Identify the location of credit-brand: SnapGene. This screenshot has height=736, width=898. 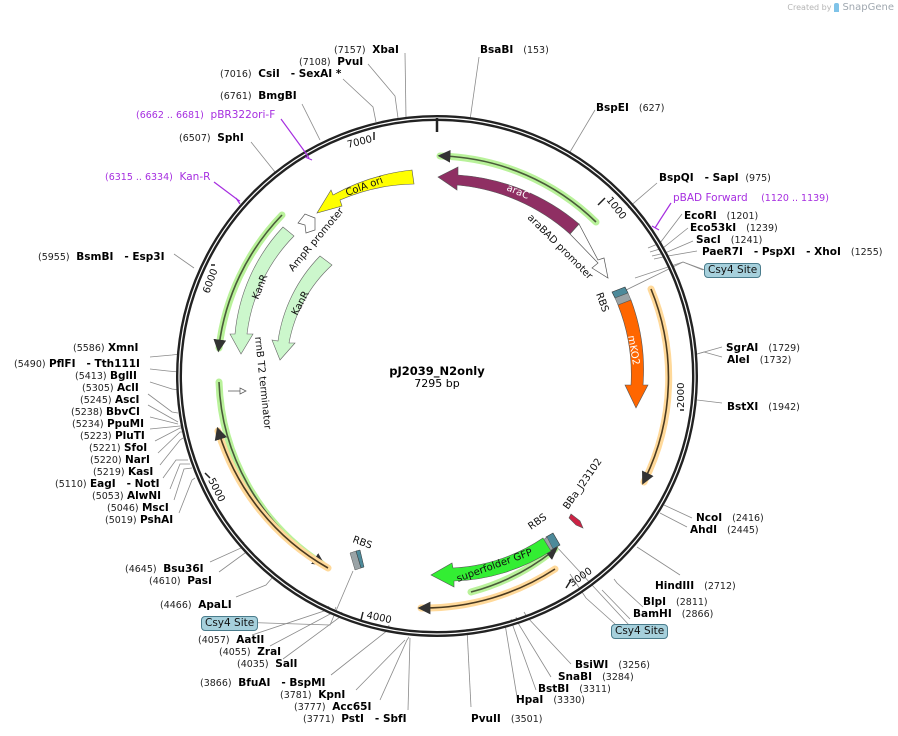
(868, 7).